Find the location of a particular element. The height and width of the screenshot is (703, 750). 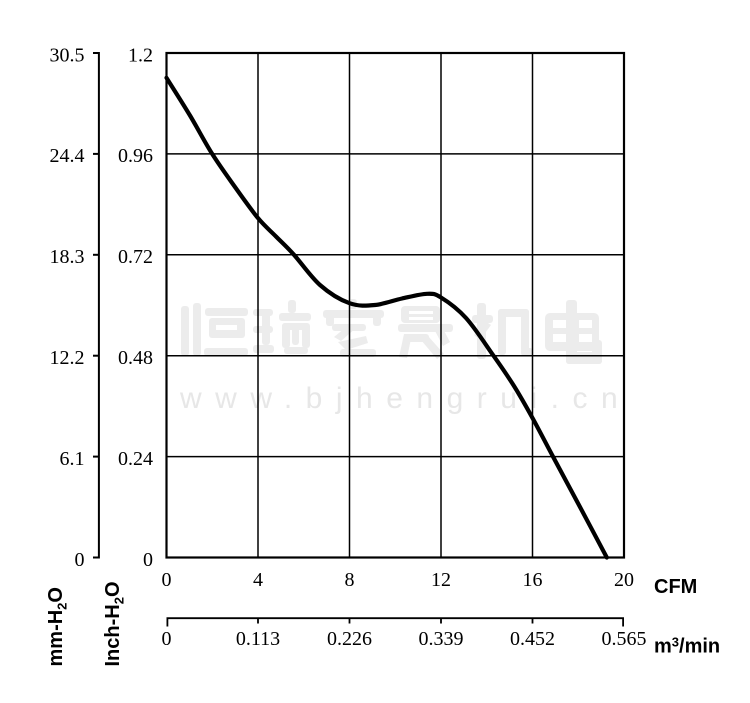

svg-text: m3/min is located at coordinates (687, 645).